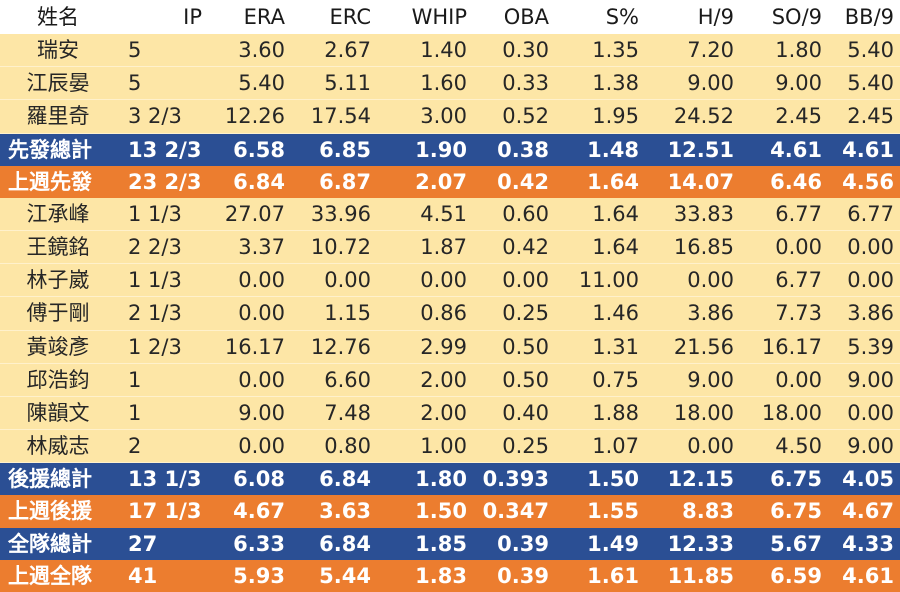 The image size is (900, 592). I want to click on era-cell: 3.37, so click(249, 247).